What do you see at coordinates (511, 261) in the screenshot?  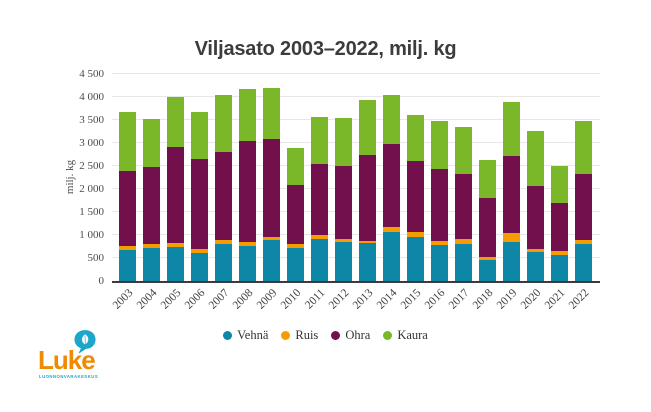 I see `bar-segment-vehnä-2019` at bounding box center [511, 261].